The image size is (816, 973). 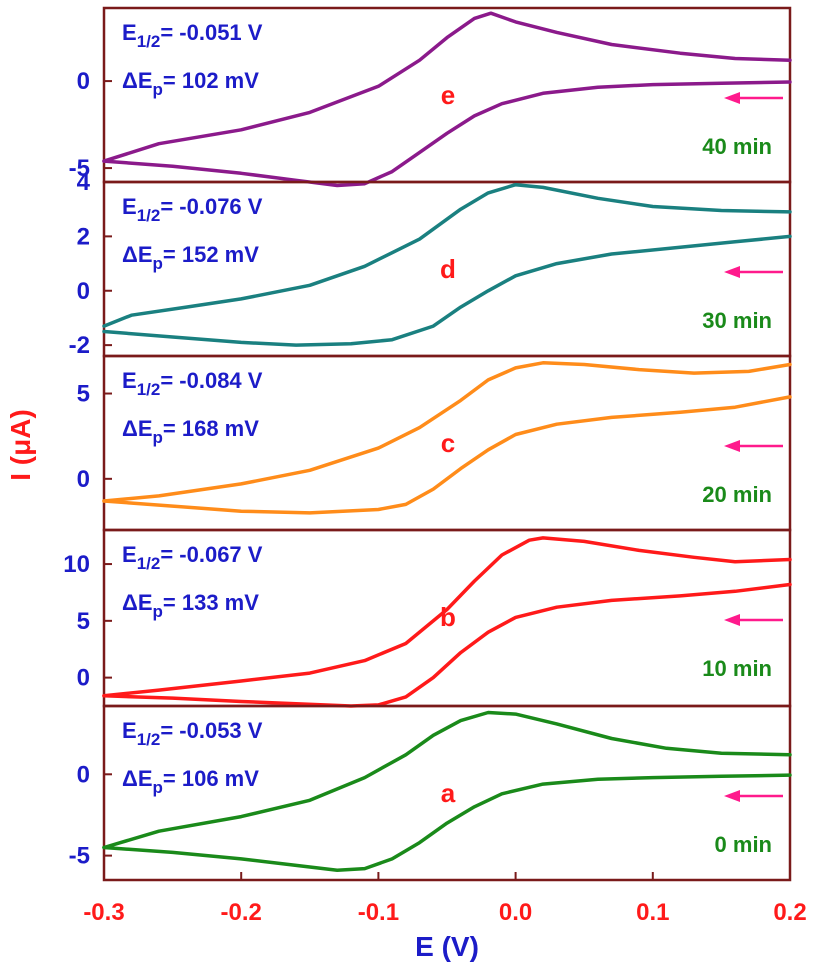 I want to click on y-tick-label-e: -5, so click(x=79, y=168).